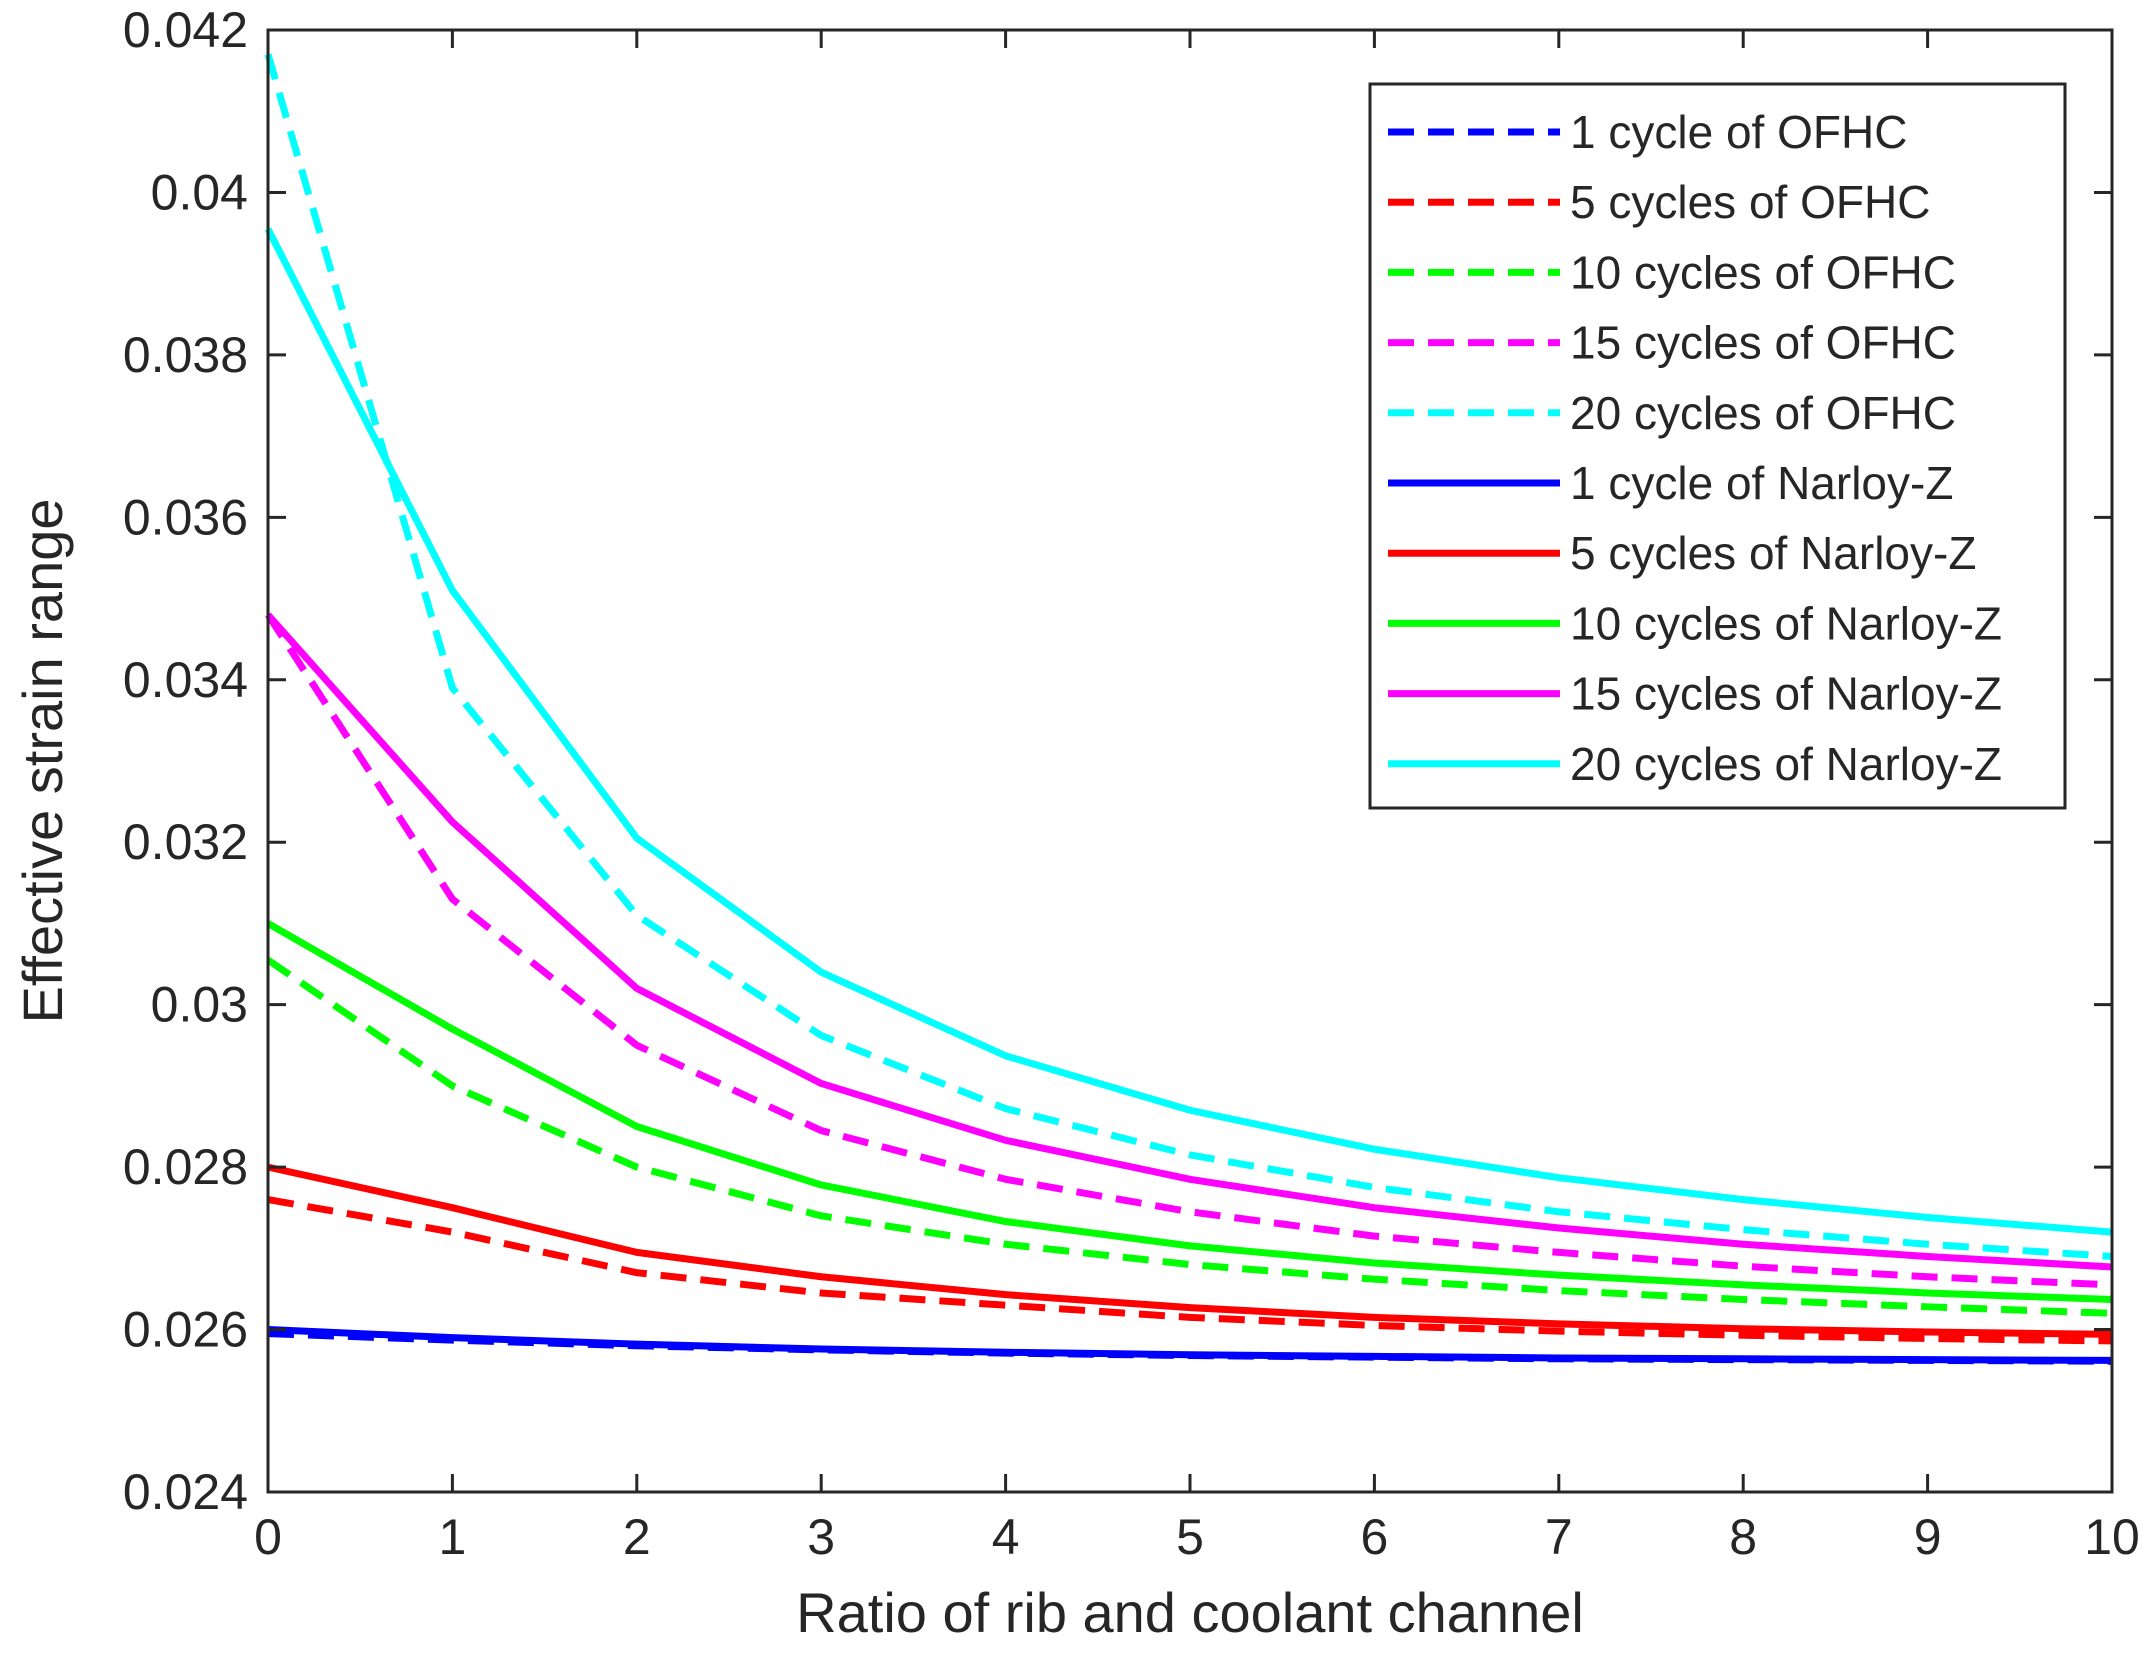  What do you see at coordinates (185, 30) in the screenshot?
I see `y-tick-label: 0.042` at bounding box center [185, 30].